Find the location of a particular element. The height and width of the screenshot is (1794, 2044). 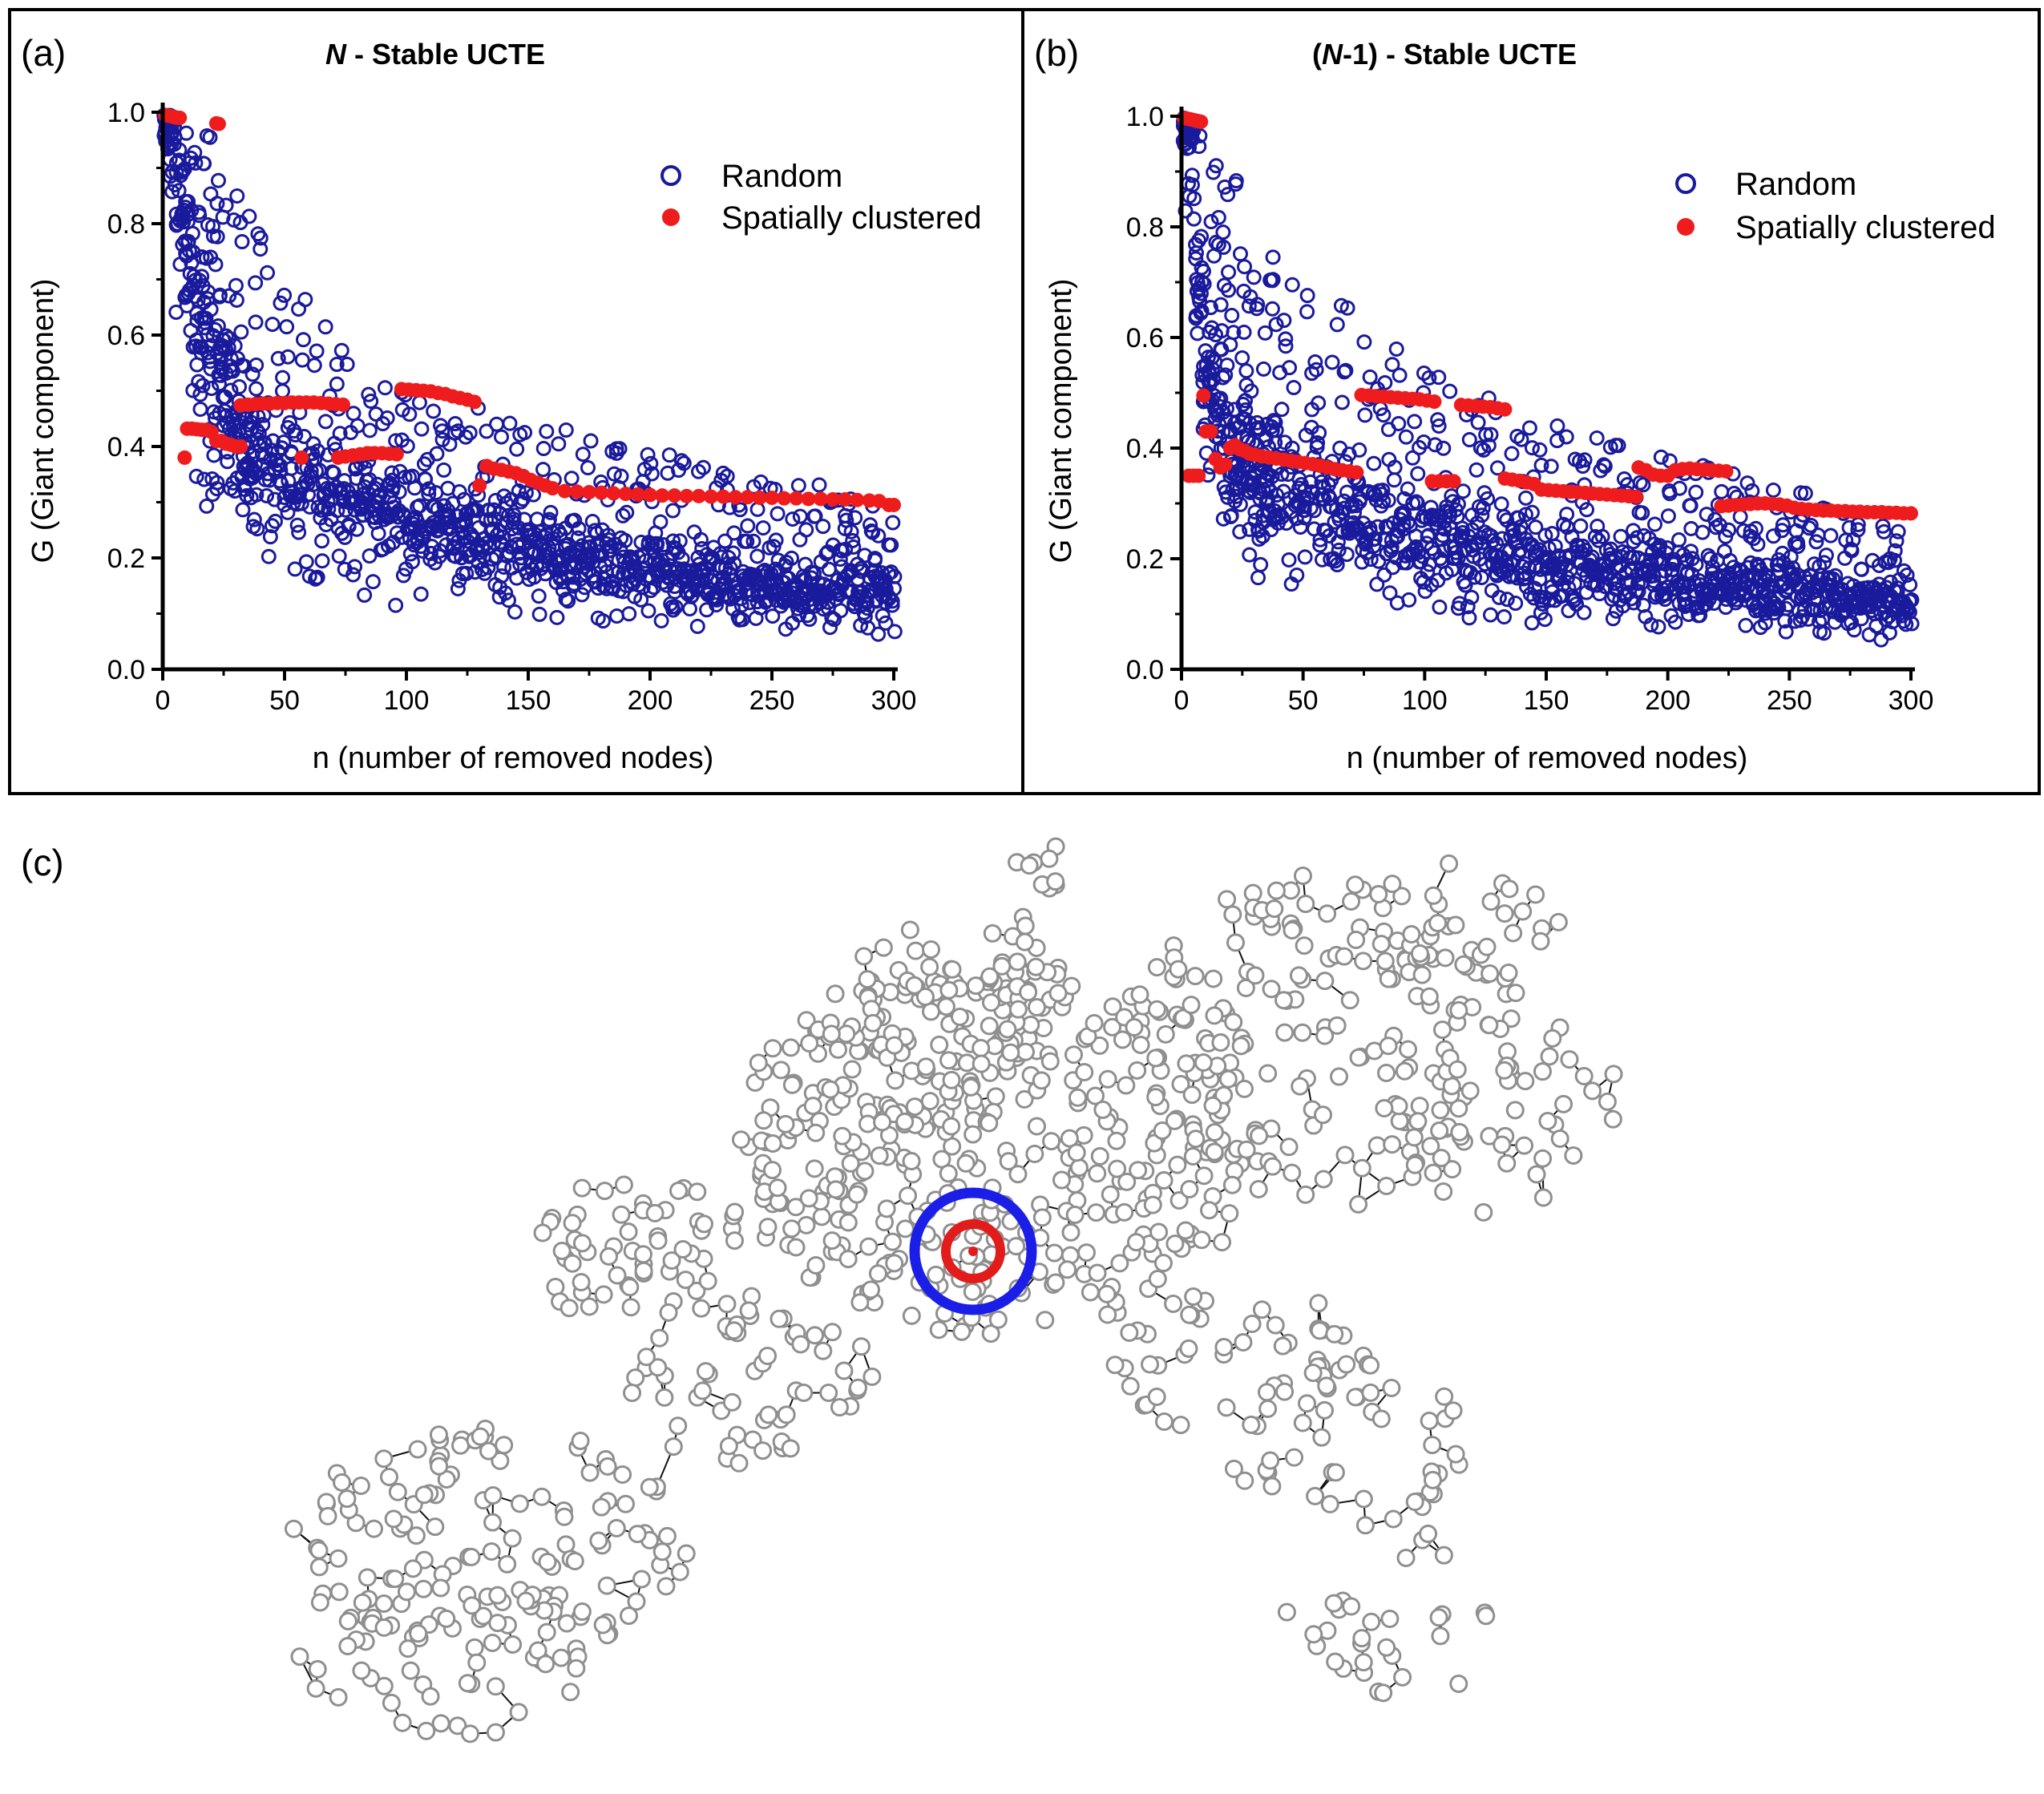

x-tick-label-b: 250 is located at coordinates (1789, 700).